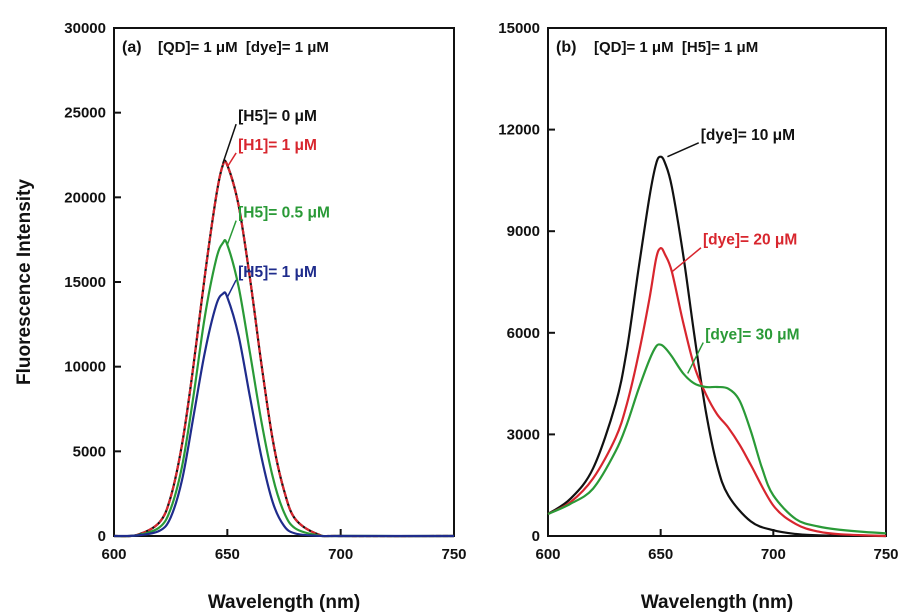  Describe the element at coordinates (523, 434) in the screenshot. I see `panel-b-y-tick-label-1: 3000` at that location.